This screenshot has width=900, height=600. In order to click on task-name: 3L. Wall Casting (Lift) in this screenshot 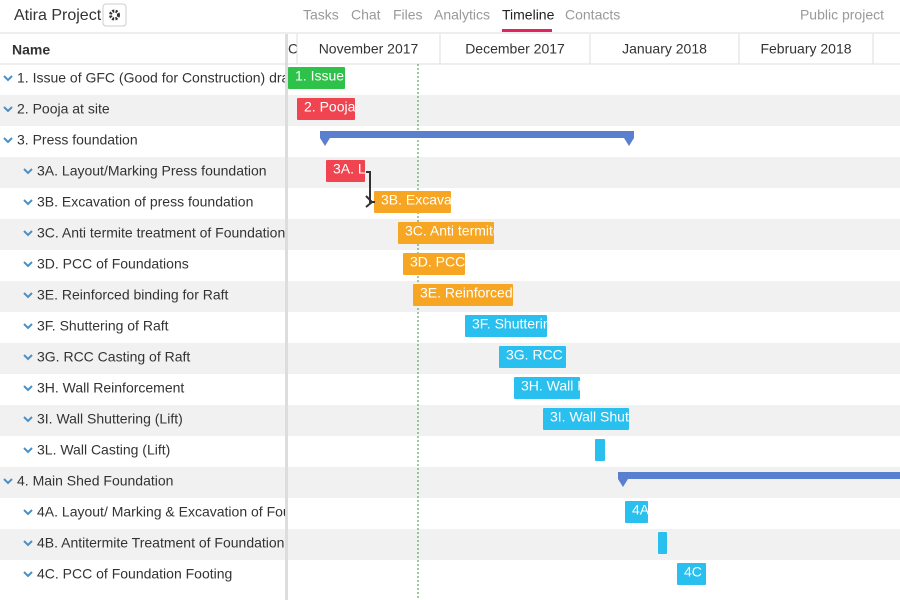, I will do `click(103, 450)`.